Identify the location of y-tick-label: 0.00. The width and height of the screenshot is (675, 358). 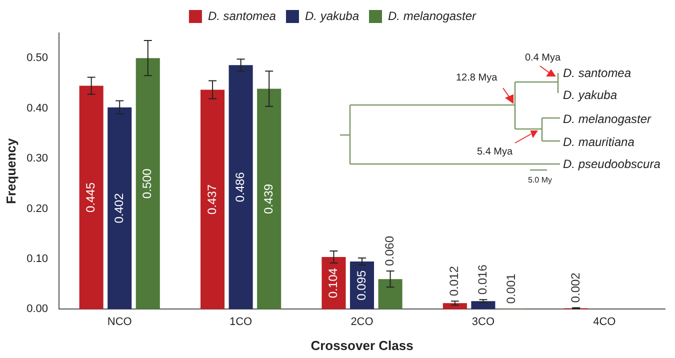
(37, 309).